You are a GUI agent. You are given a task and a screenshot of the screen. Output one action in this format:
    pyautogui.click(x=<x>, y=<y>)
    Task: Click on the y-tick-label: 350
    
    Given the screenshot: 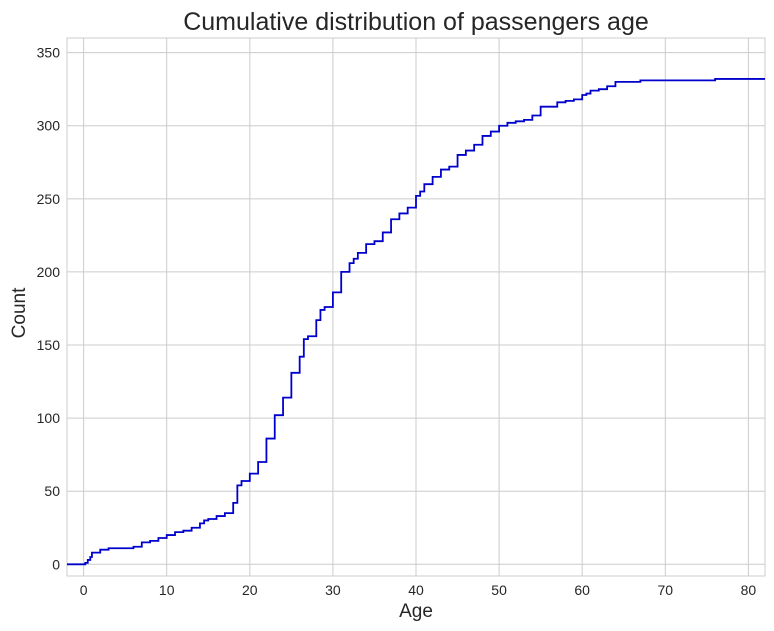 What is the action you would take?
    pyautogui.click(x=49, y=53)
    